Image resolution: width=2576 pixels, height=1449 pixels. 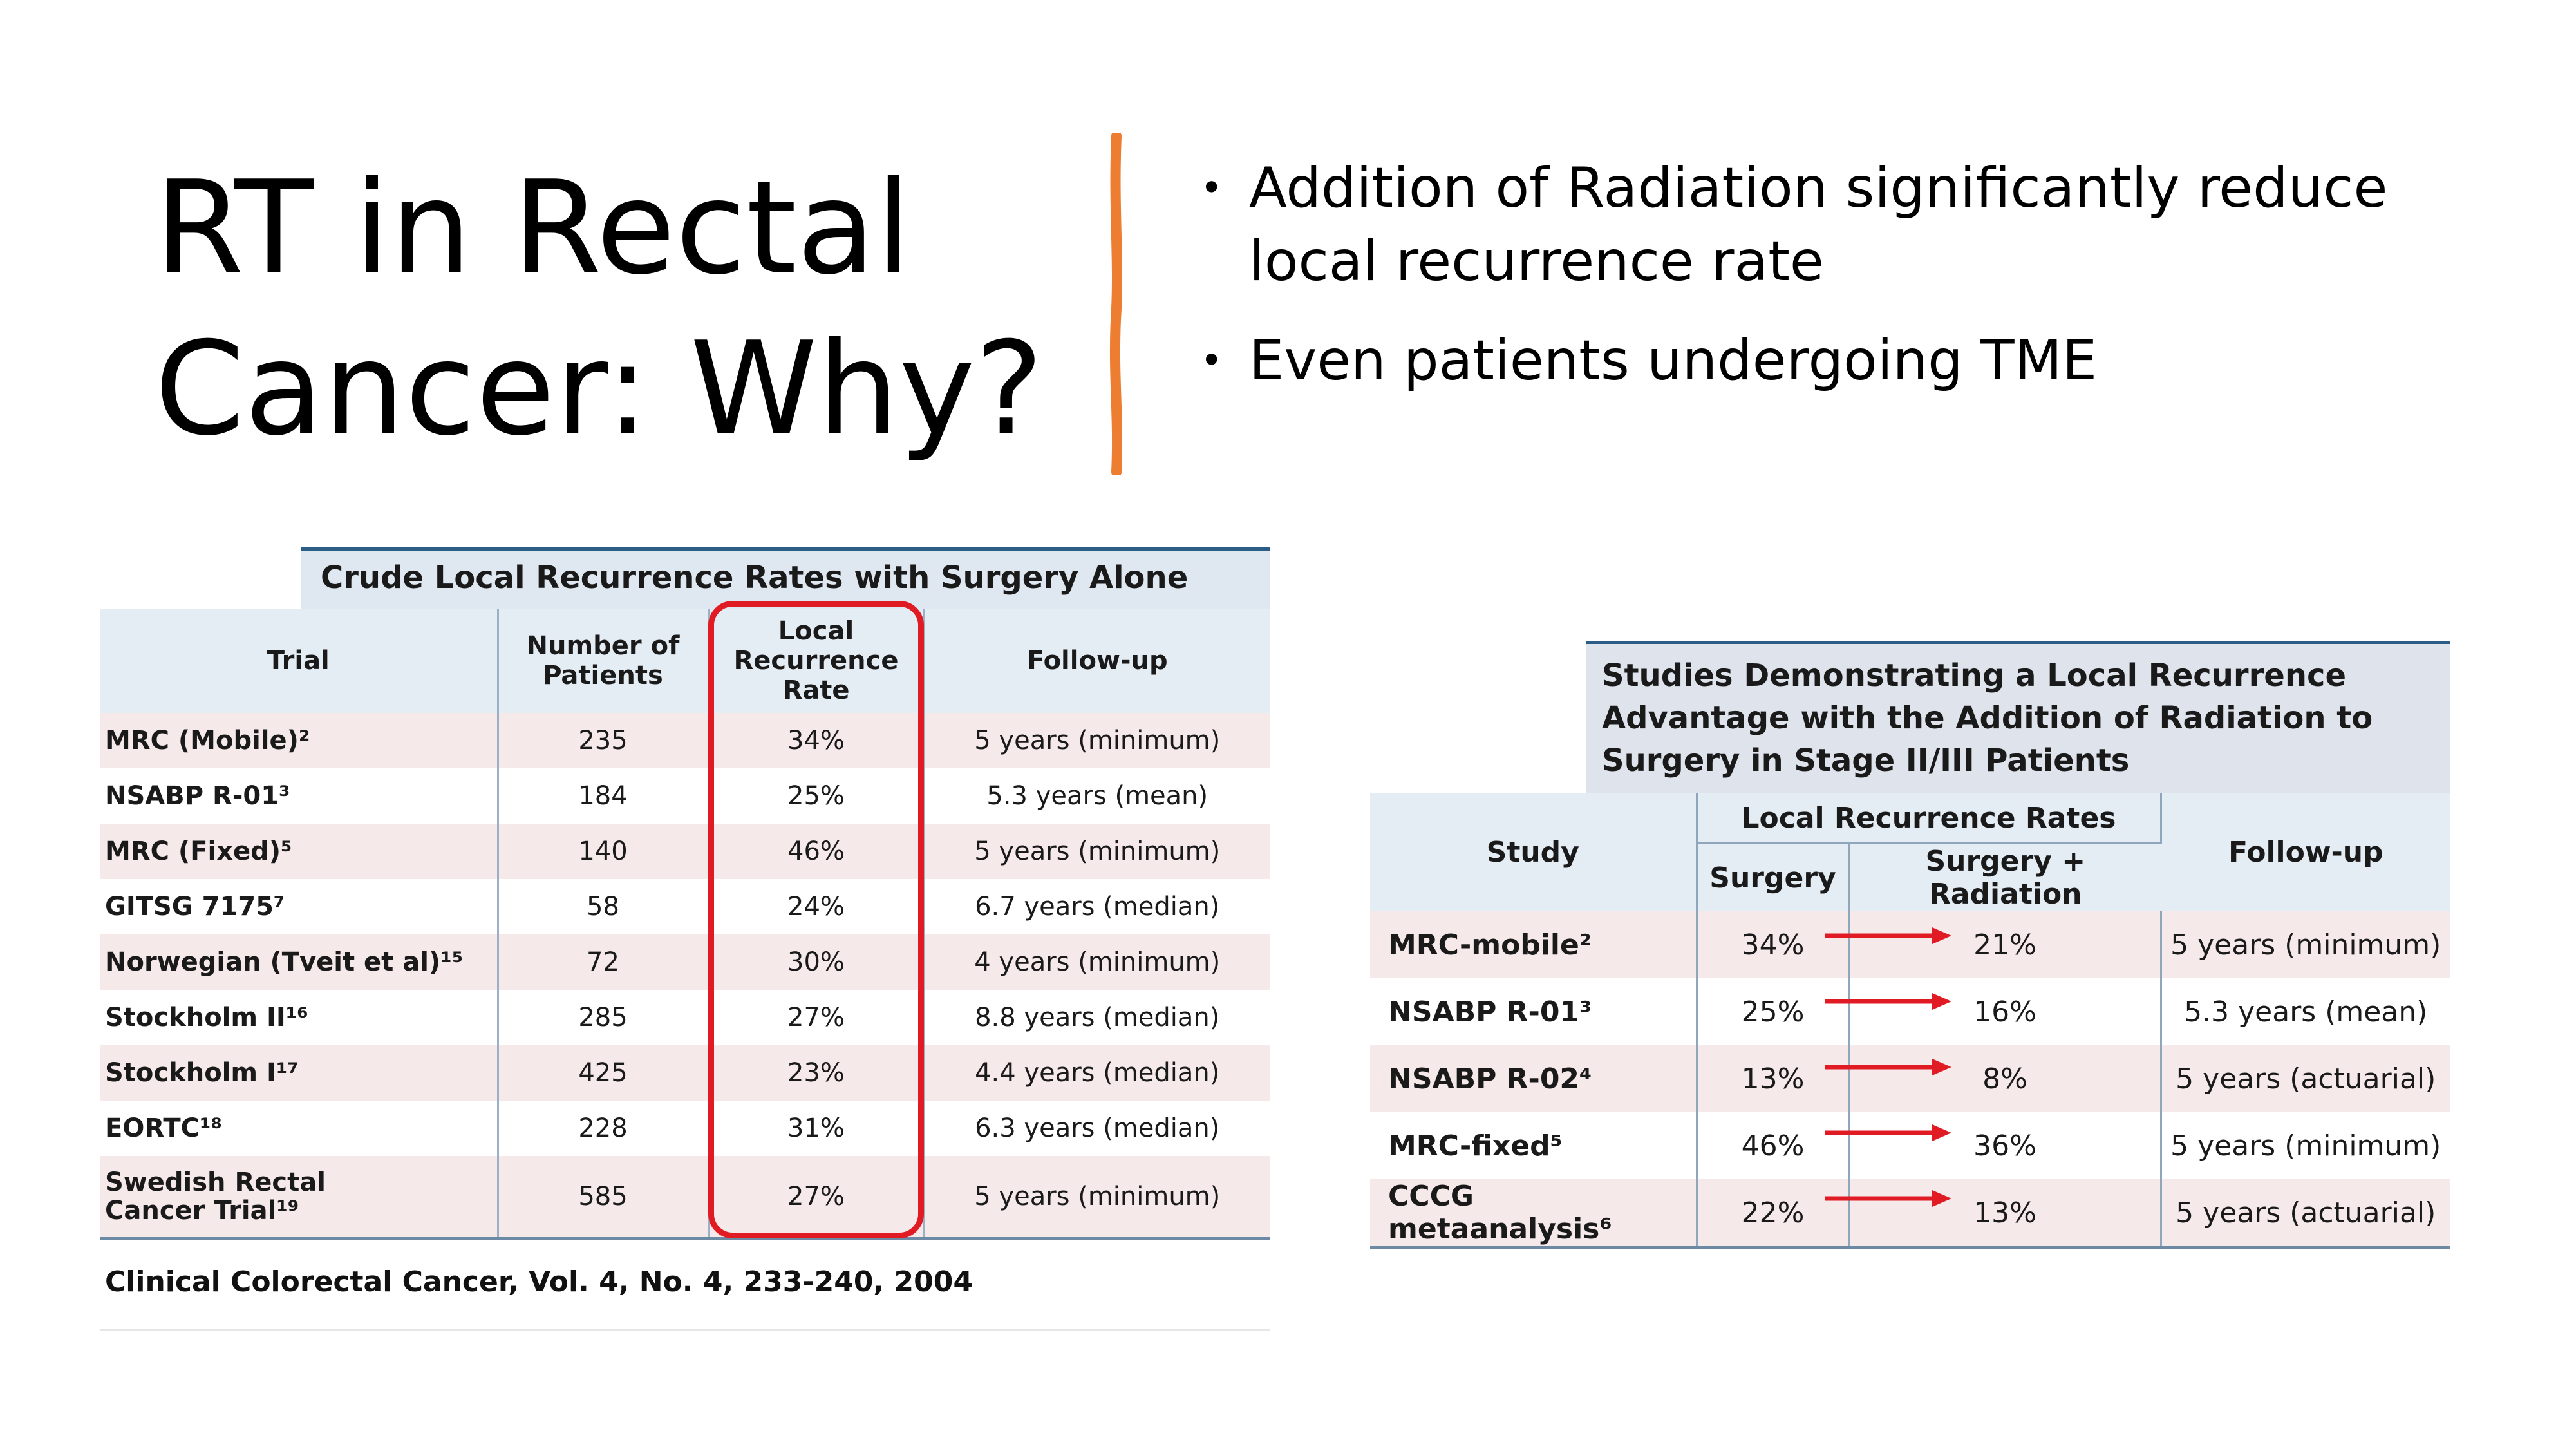 I want to click on followup-cell: 6.3 years (median), so click(x=1097, y=1128).